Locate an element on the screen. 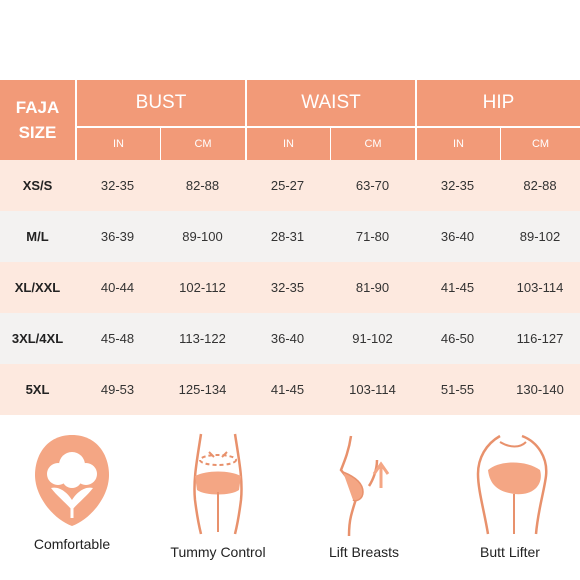  hip-header: HIP is located at coordinates (497, 103).